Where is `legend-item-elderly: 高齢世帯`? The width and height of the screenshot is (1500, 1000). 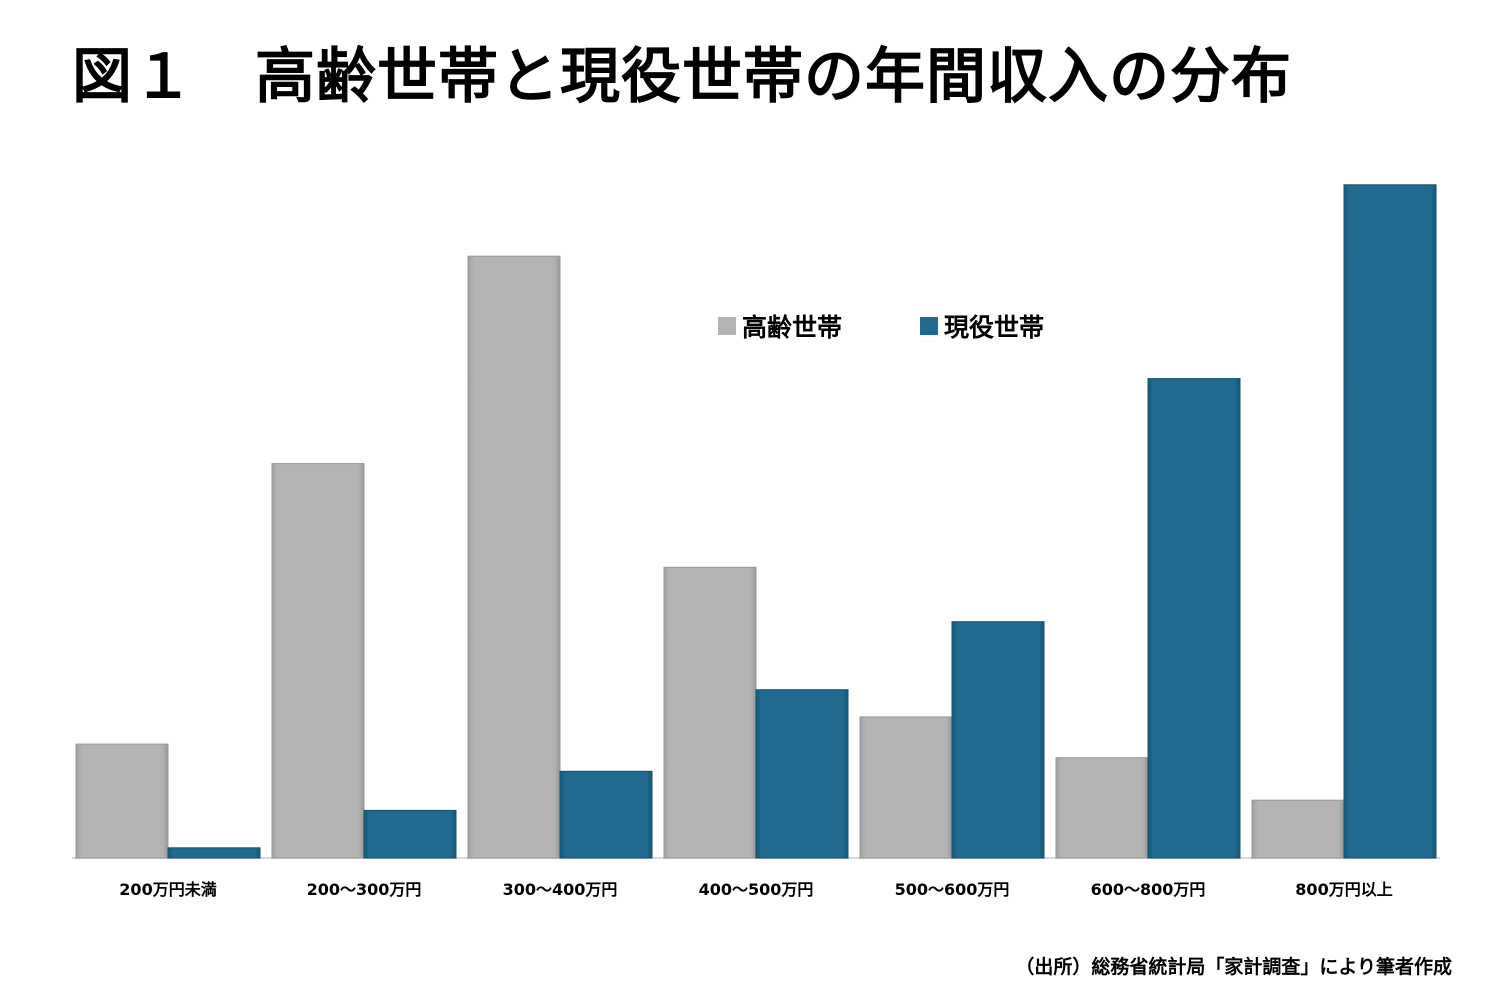
legend-item-elderly: 高齢世帯 is located at coordinates (780, 326).